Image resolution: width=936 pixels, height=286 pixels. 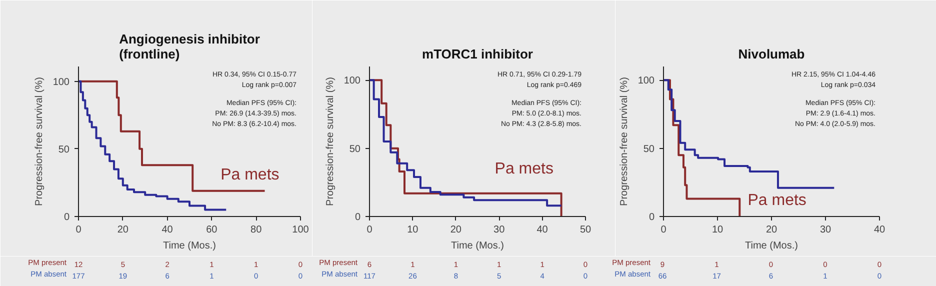 I want to click on x-tick-label: 80, so click(x=256, y=230).